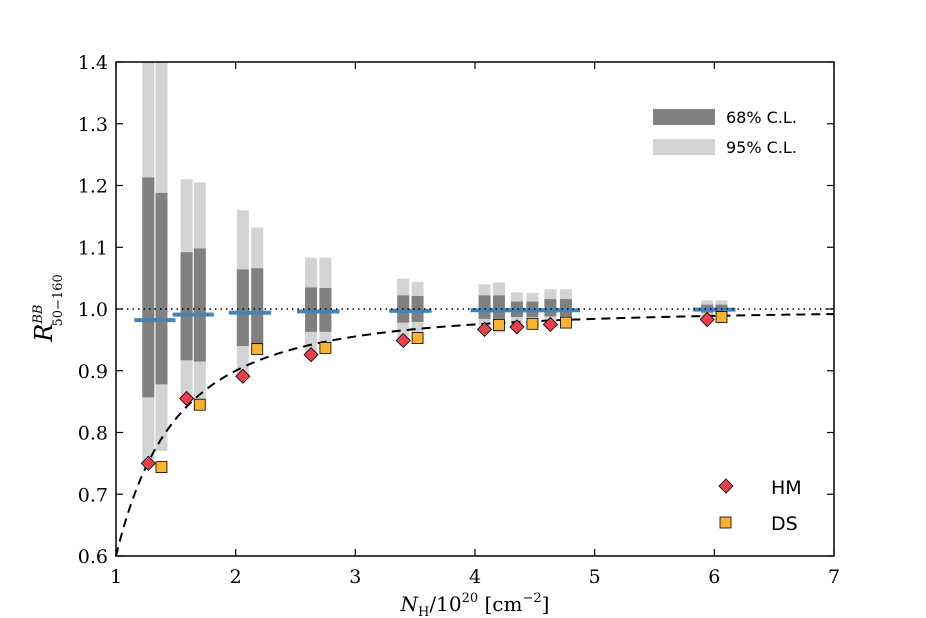 This screenshot has height=618, width=926. Describe the element at coordinates (595, 577) in the screenshot. I see `x-tick-label-4: 5` at that location.